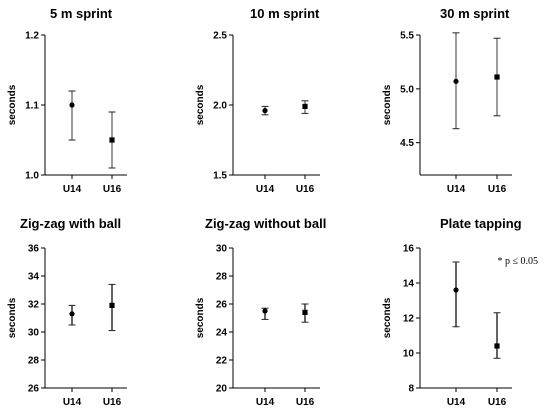  Describe the element at coordinates (481, 223) in the screenshot. I see `panel-title: Plate tapping` at that location.